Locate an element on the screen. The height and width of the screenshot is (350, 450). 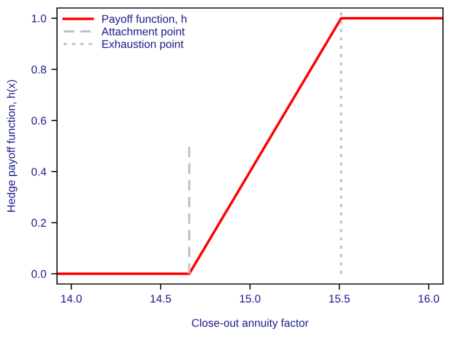
legend-label: Payoff function, h is located at coordinates (144, 20).